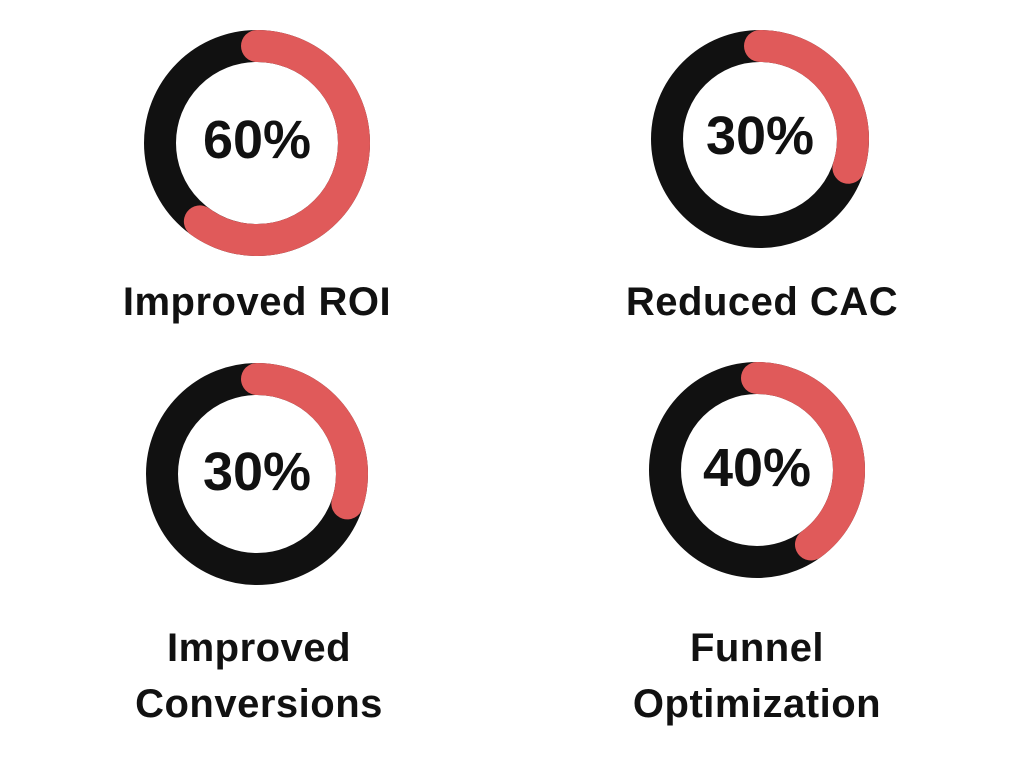 This screenshot has height=768, width=1024. Describe the element at coordinates (257, 302) in the screenshot. I see `metric-label: Improved ROI` at that location.